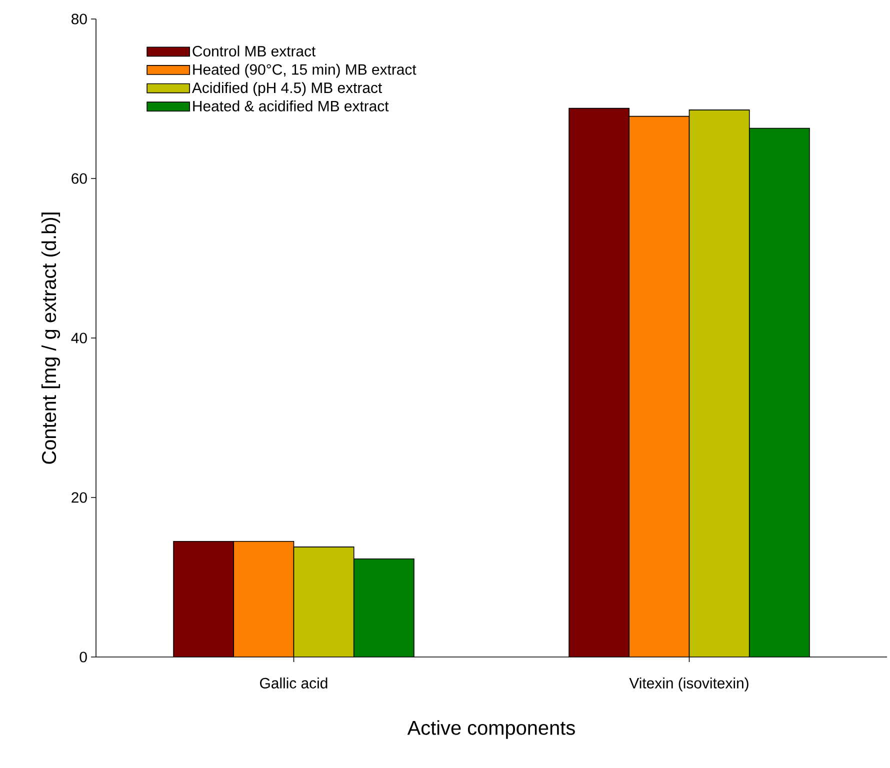 The height and width of the screenshot is (768, 890). Describe the element at coordinates (79, 497) in the screenshot. I see `y-tick-label: 20` at that location.